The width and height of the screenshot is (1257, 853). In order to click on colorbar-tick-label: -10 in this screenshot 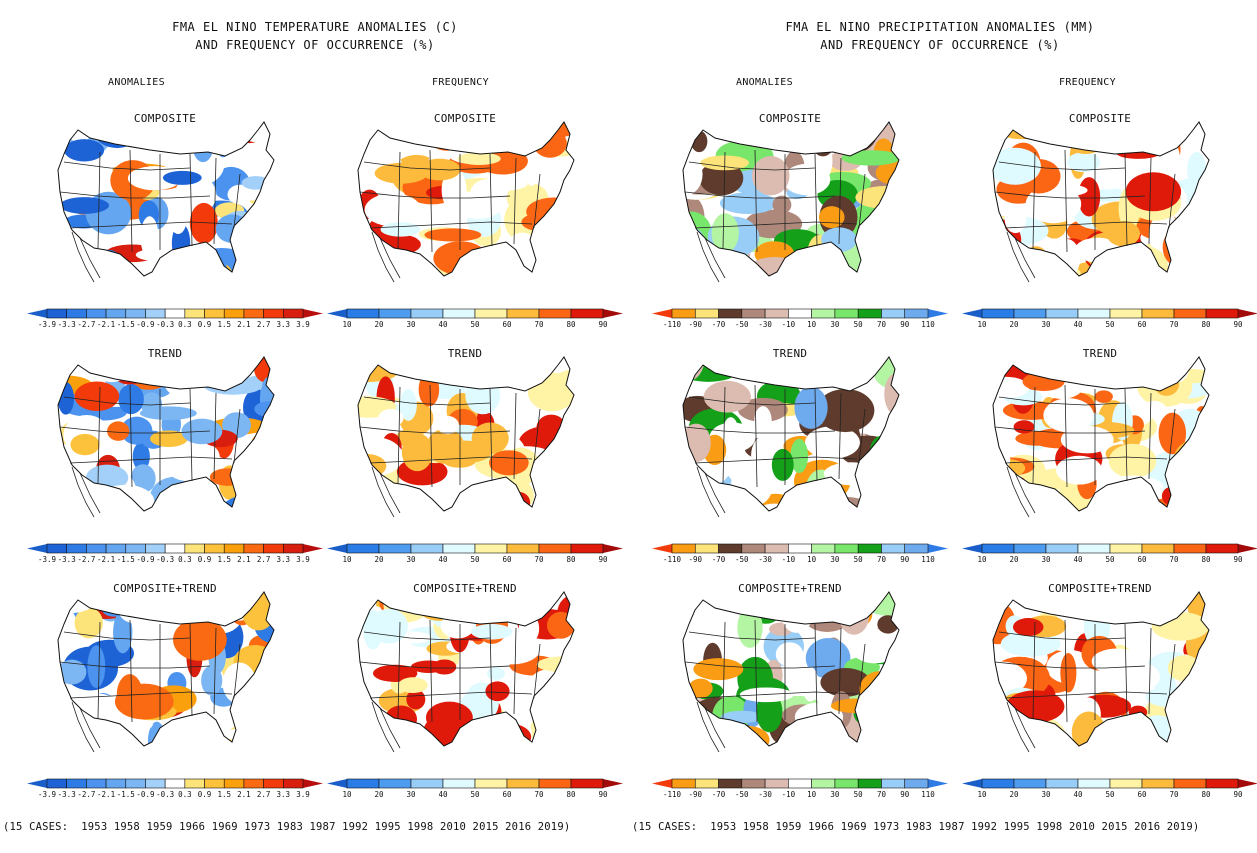, I will do `click(789, 559)`.